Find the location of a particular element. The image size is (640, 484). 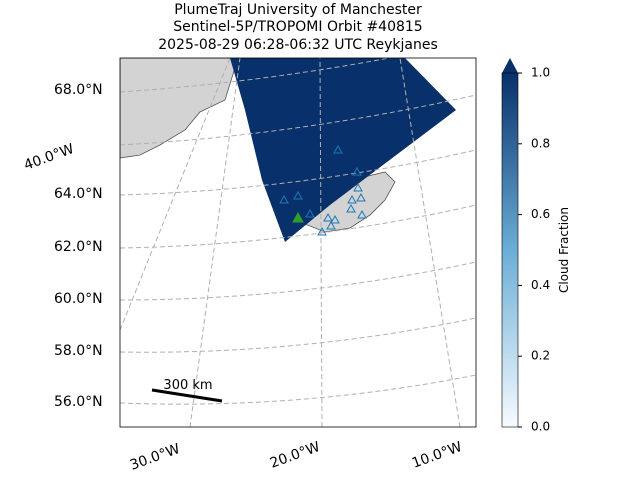

satellite-swath is located at coordinates (343, 150).